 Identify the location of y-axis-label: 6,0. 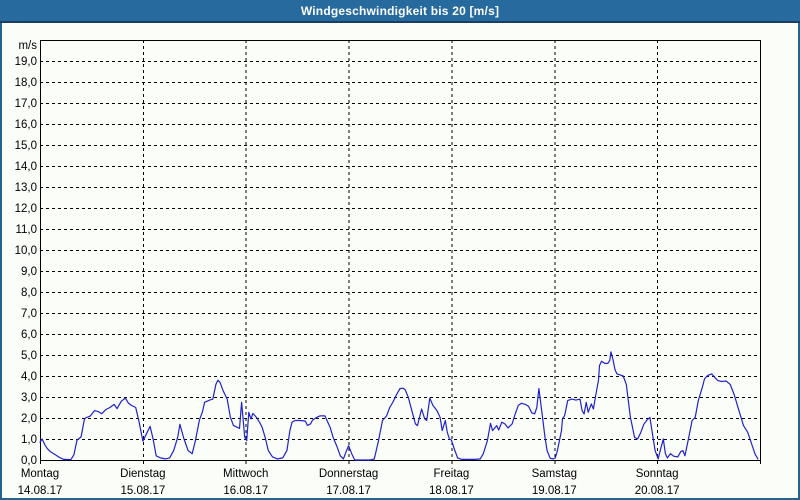
(29, 335).